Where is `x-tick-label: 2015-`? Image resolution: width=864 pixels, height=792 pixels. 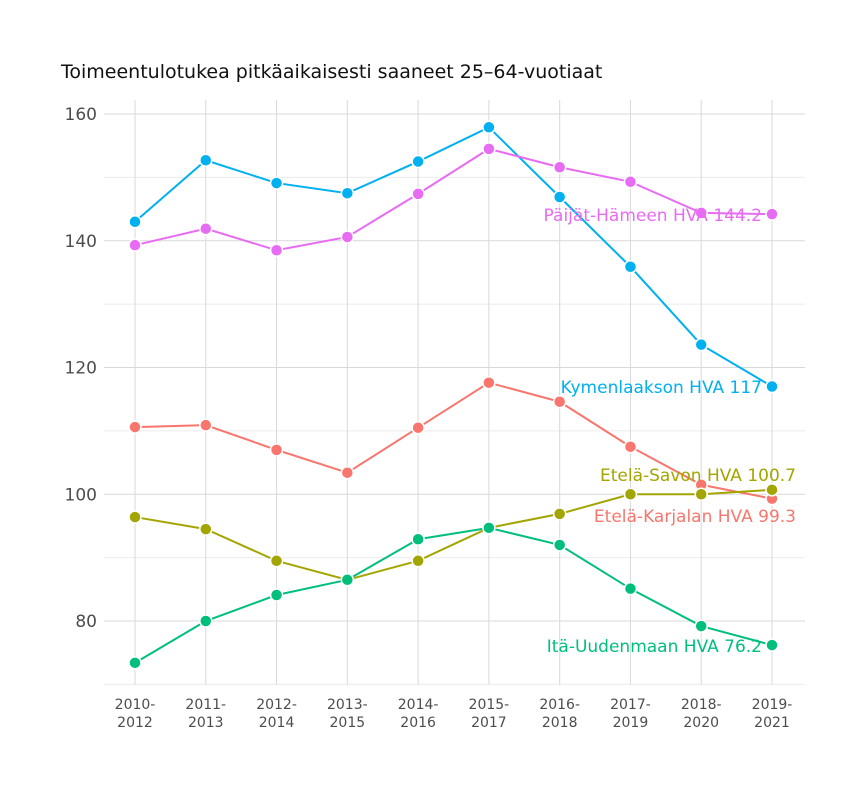 x-tick-label: 2015- is located at coordinates (489, 705).